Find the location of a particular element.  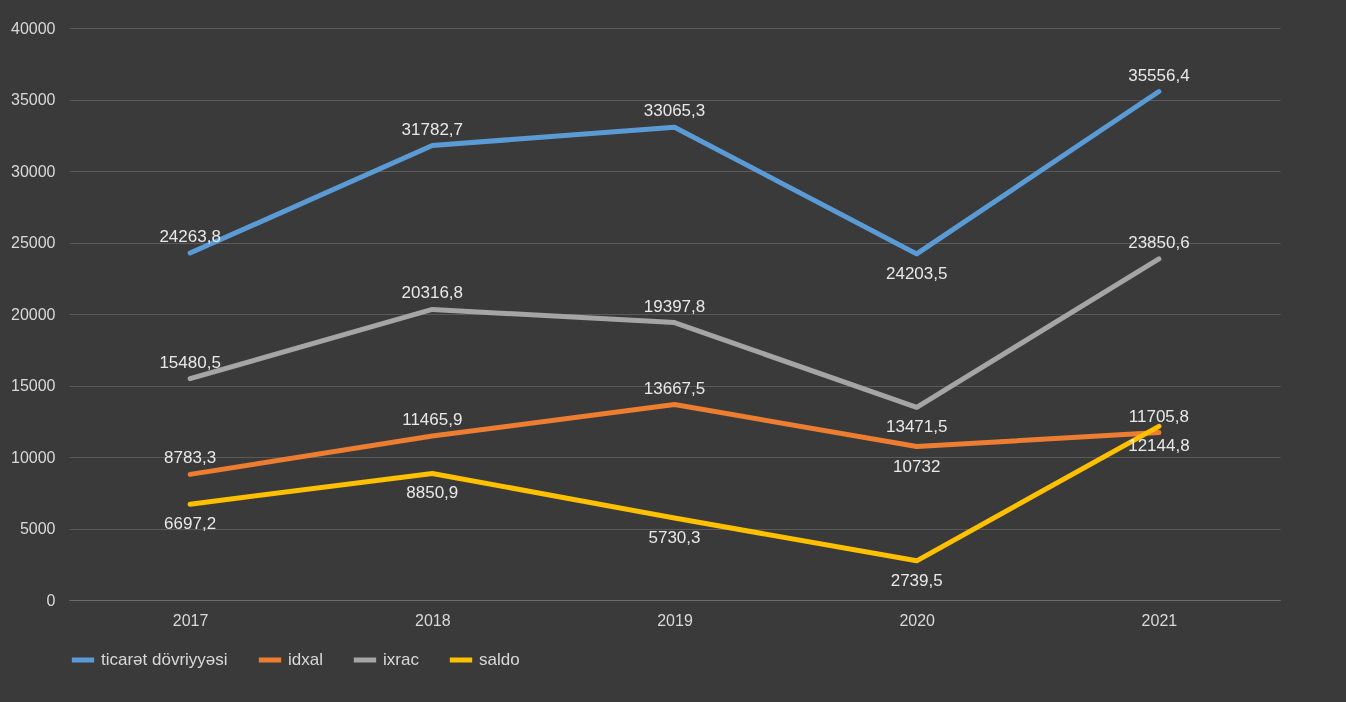

x-tick-label: 2017 is located at coordinates (190, 620).